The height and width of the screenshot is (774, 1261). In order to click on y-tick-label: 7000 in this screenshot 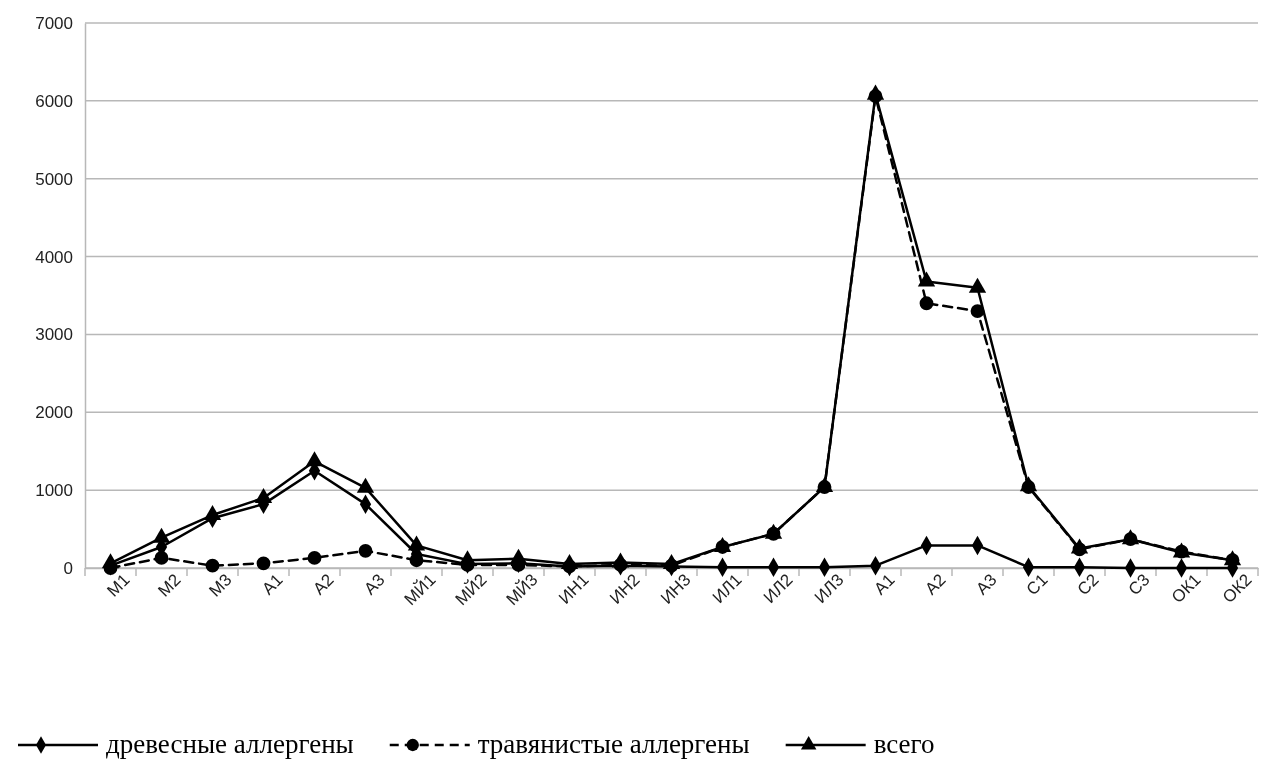, I will do `click(54, 23)`.